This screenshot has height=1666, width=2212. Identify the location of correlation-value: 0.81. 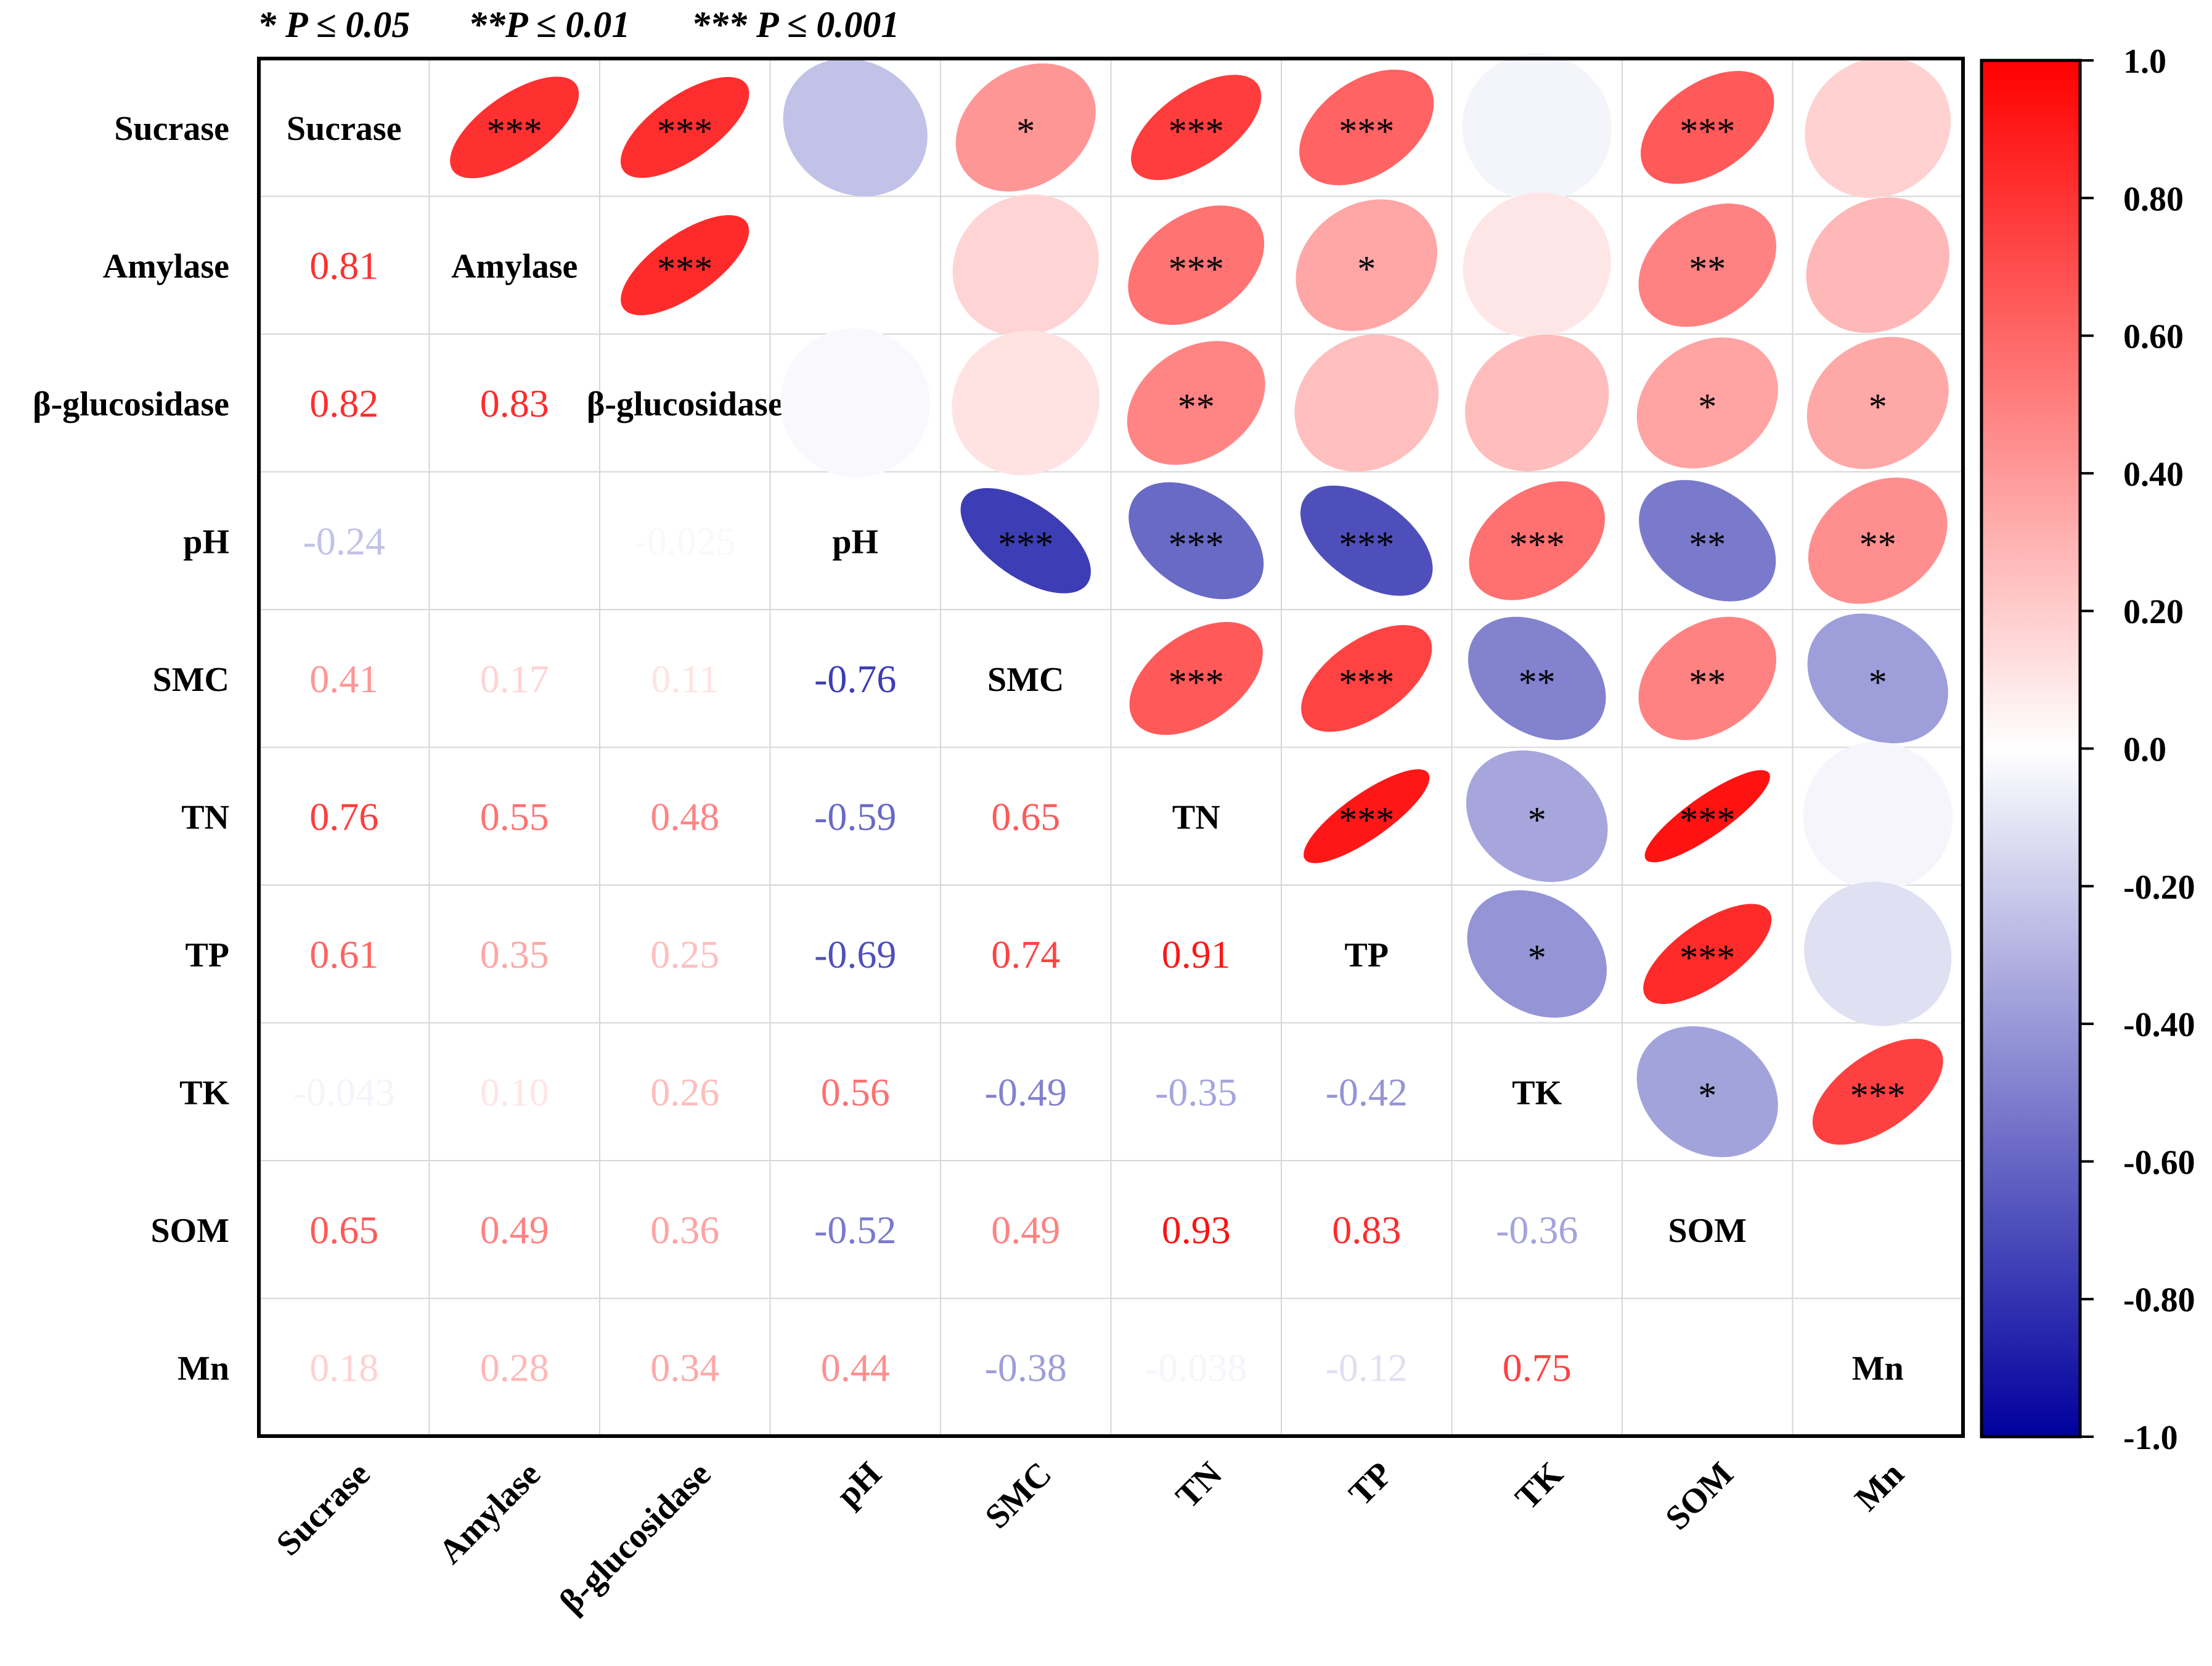
(344, 265).